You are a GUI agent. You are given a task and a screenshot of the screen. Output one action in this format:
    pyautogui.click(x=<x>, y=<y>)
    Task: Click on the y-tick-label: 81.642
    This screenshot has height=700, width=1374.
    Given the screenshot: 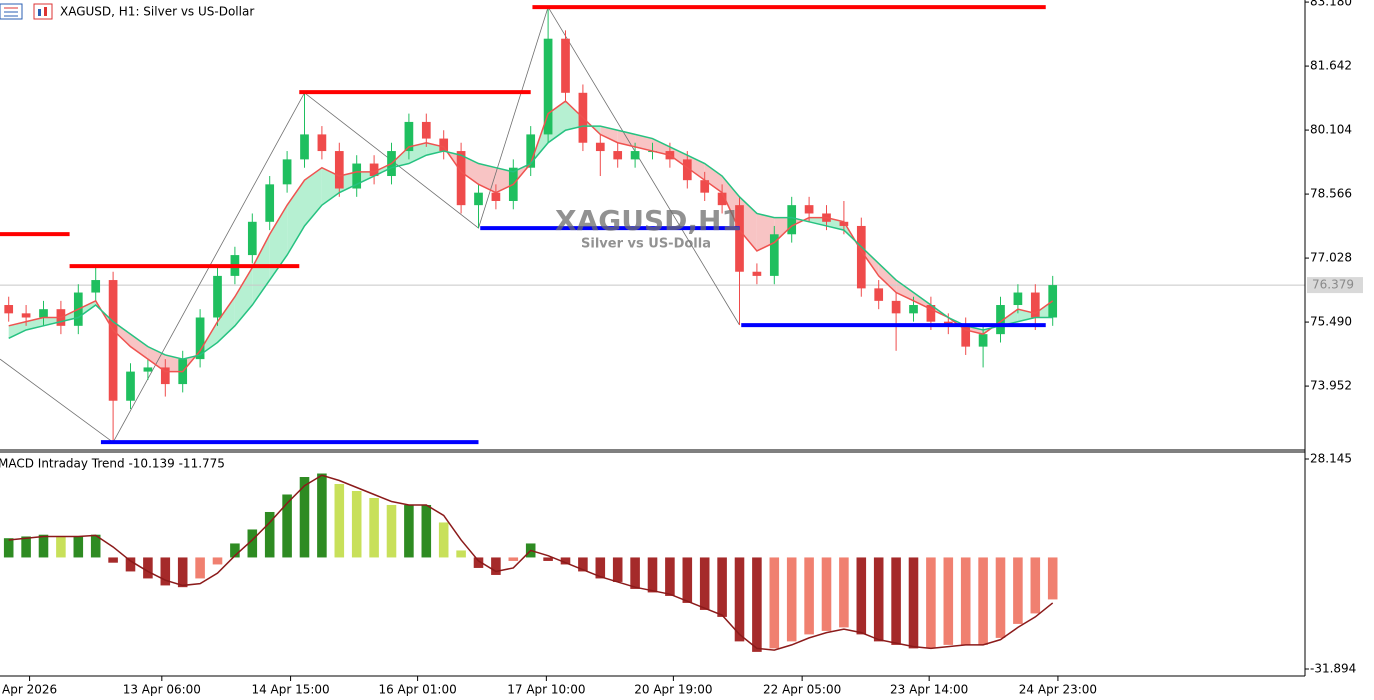 What is the action you would take?
    pyautogui.click(x=1331, y=66)
    